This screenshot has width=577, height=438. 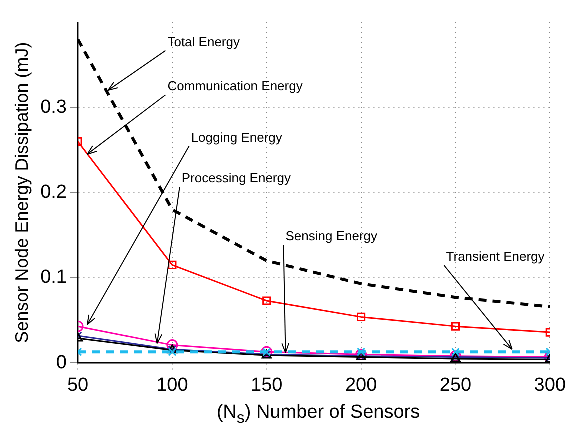 What do you see at coordinates (54, 107) in the screenshot?
I see `y-tick-label: 0.3` at bounding box center [54, 107].